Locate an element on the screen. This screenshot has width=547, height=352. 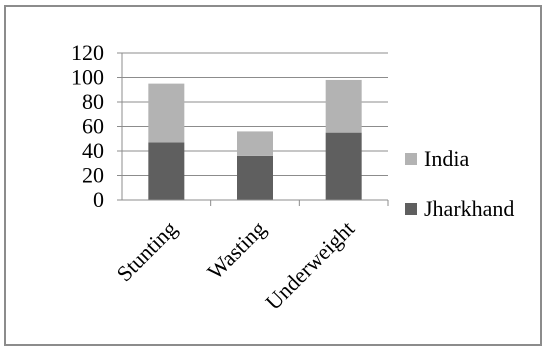
legend: India Jharkhand is located at coordinates (459, 183).